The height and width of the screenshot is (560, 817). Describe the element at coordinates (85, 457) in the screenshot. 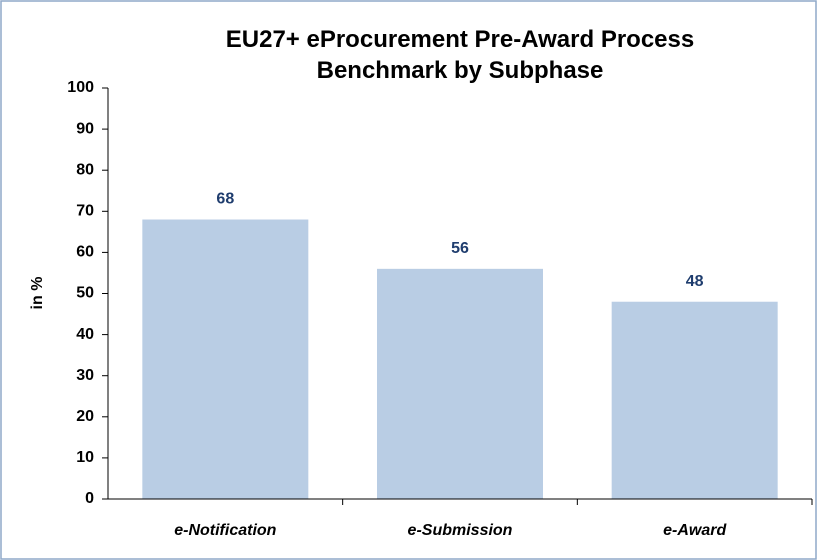

I see `y-tick-label: 10` at that location.